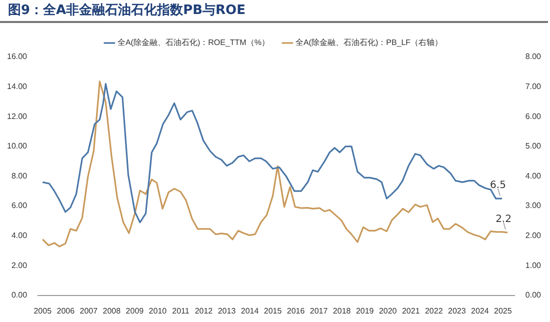 The width and height of the screenshot is (550, 322). What do you see at coordinates (533, 295) in the screenshot?
I see `y2-tick-label: 0.00` at bounding box center [533, 295].